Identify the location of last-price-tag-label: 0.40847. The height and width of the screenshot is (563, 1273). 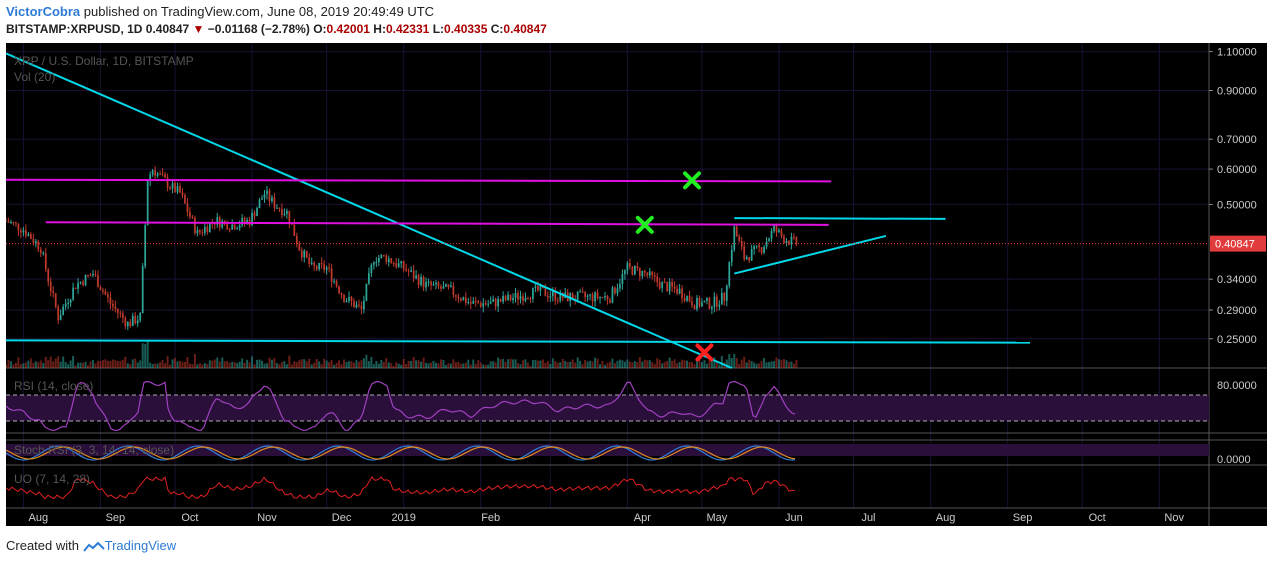
(1235, 245).